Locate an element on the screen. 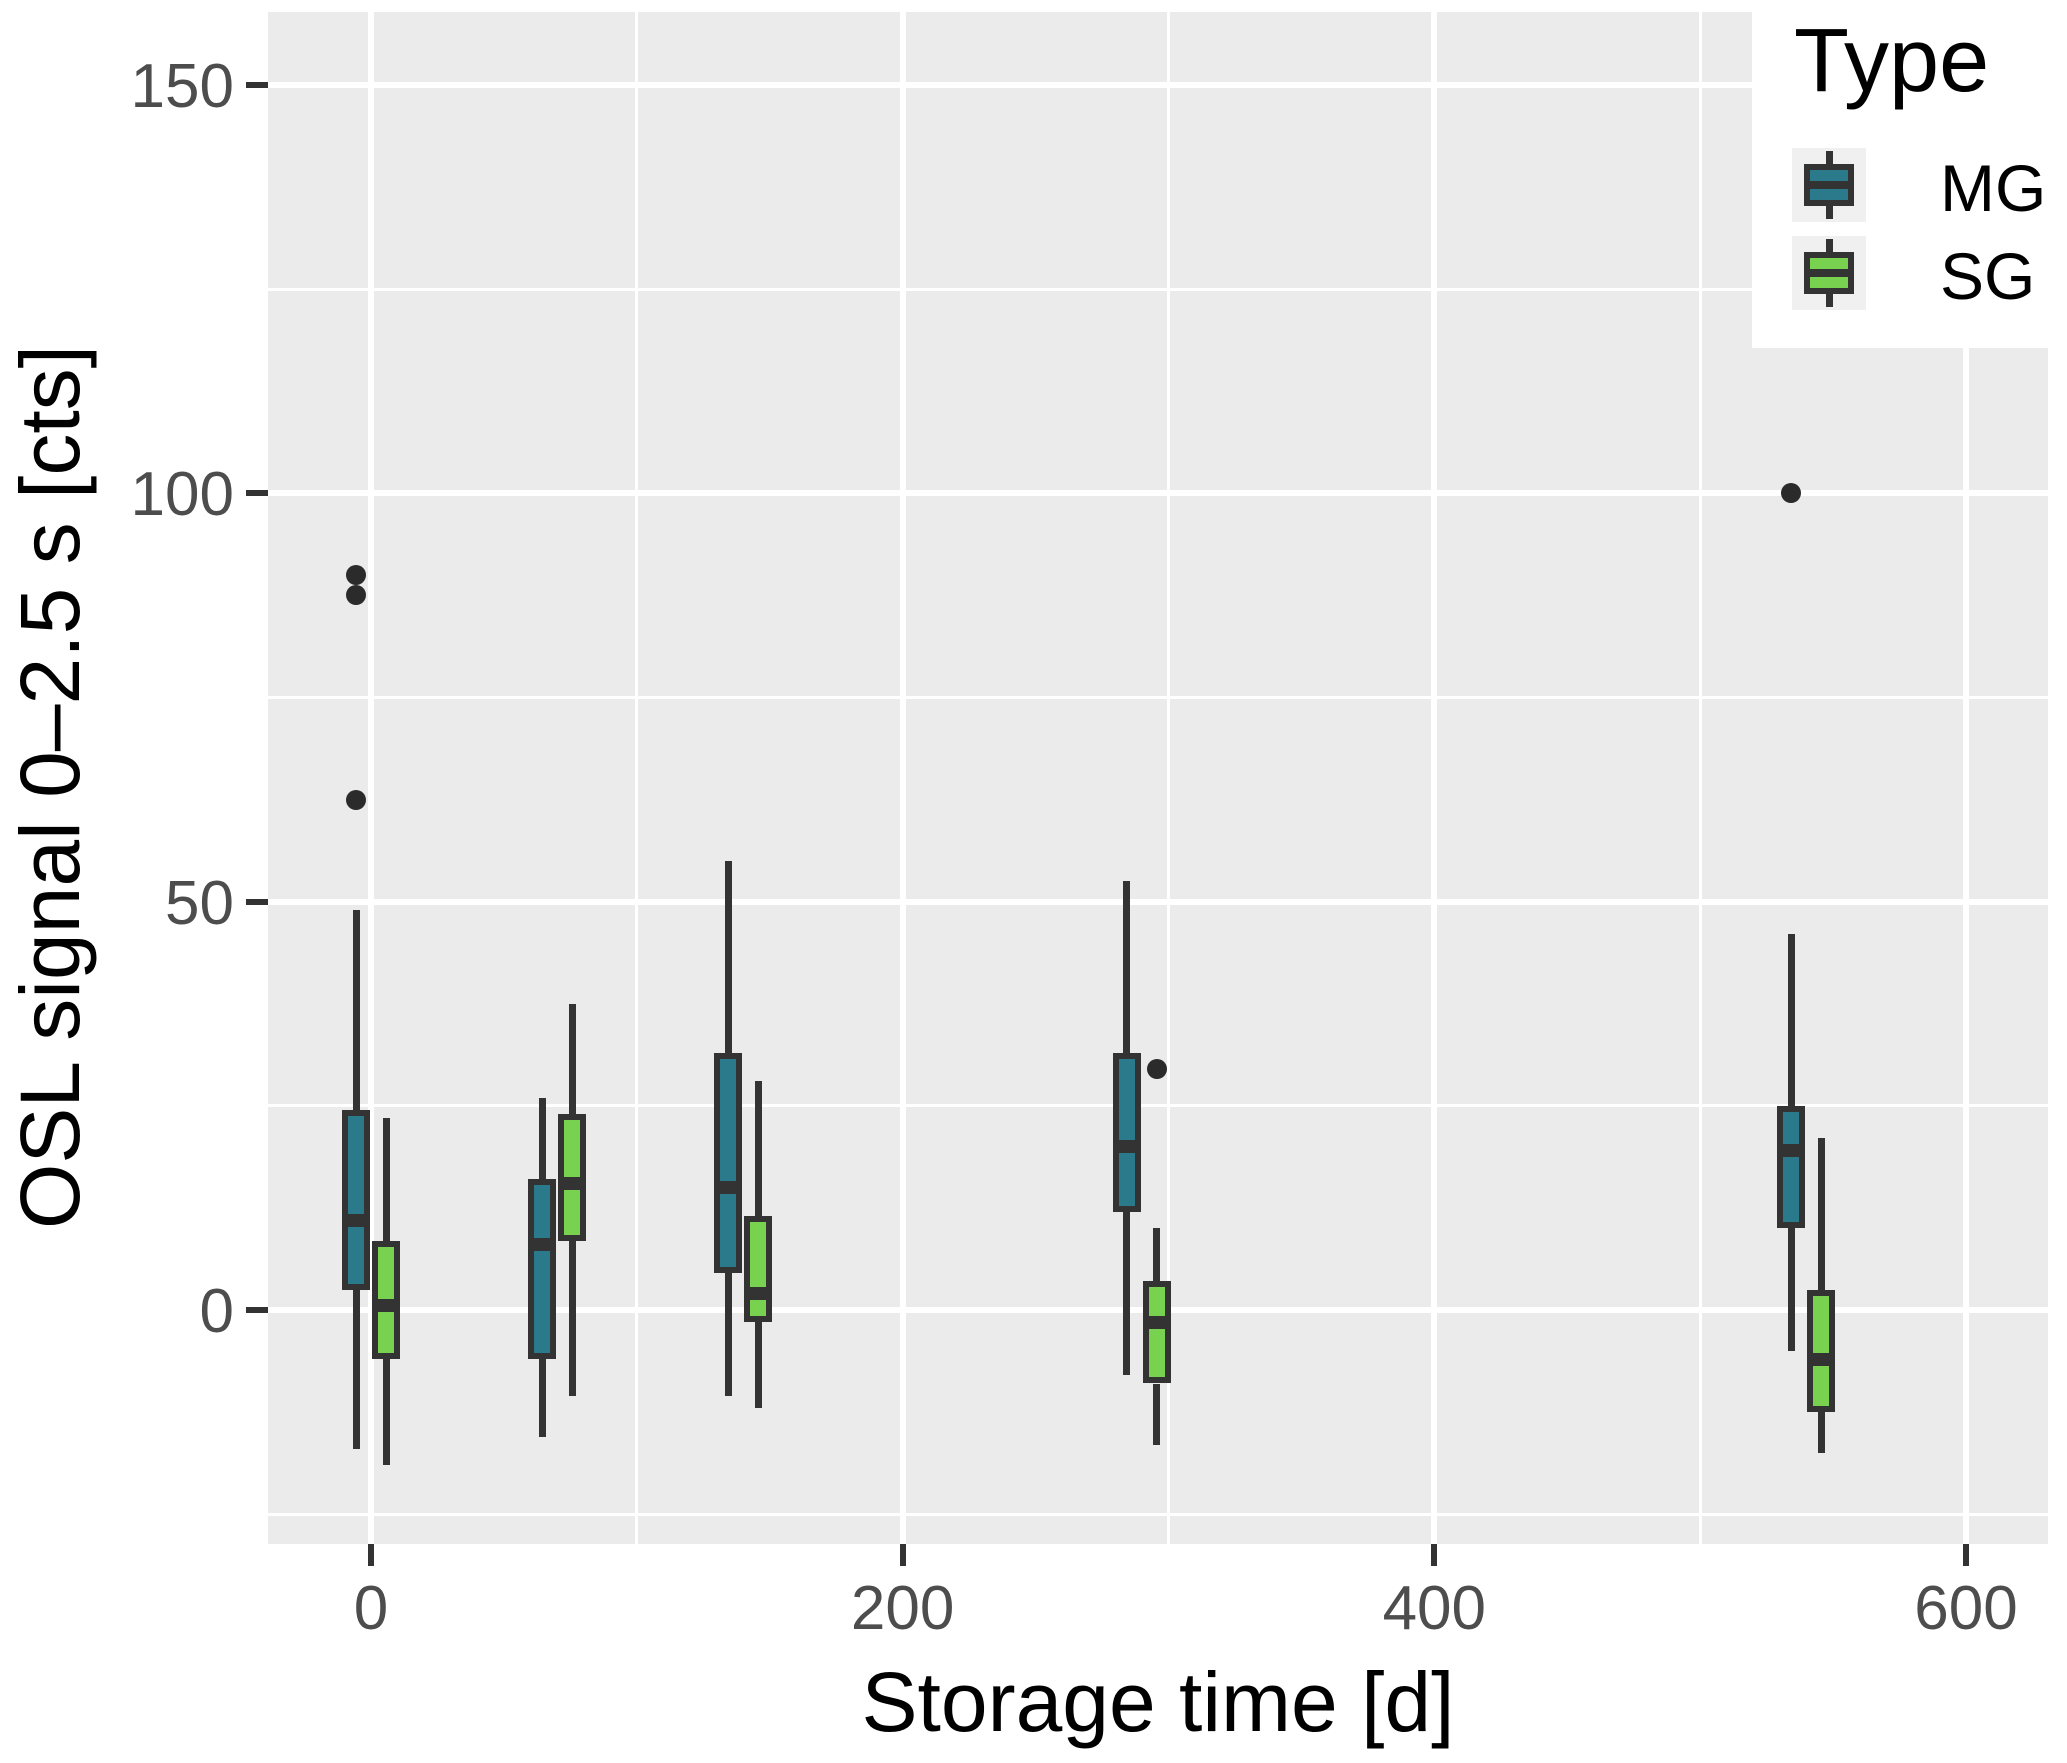  legend: Type MG SG is located at coordinates (1909, 174).